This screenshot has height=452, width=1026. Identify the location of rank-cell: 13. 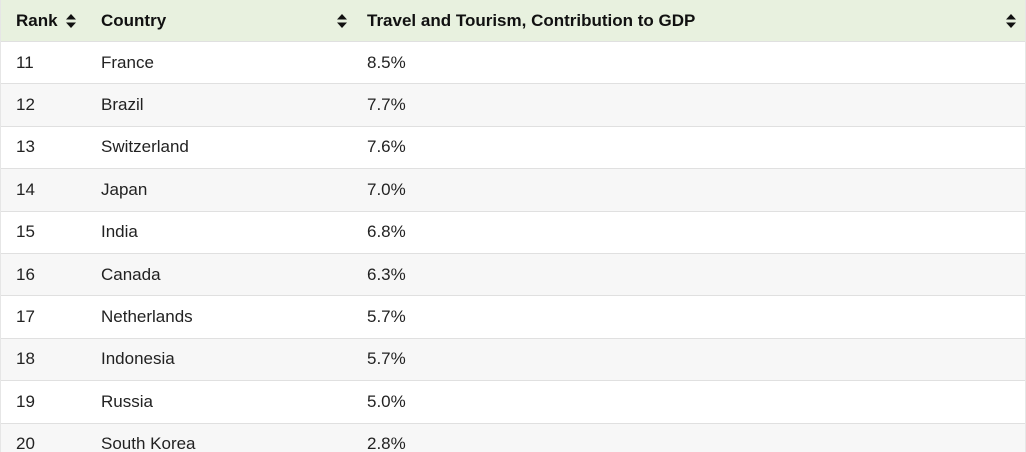
(43, 147).